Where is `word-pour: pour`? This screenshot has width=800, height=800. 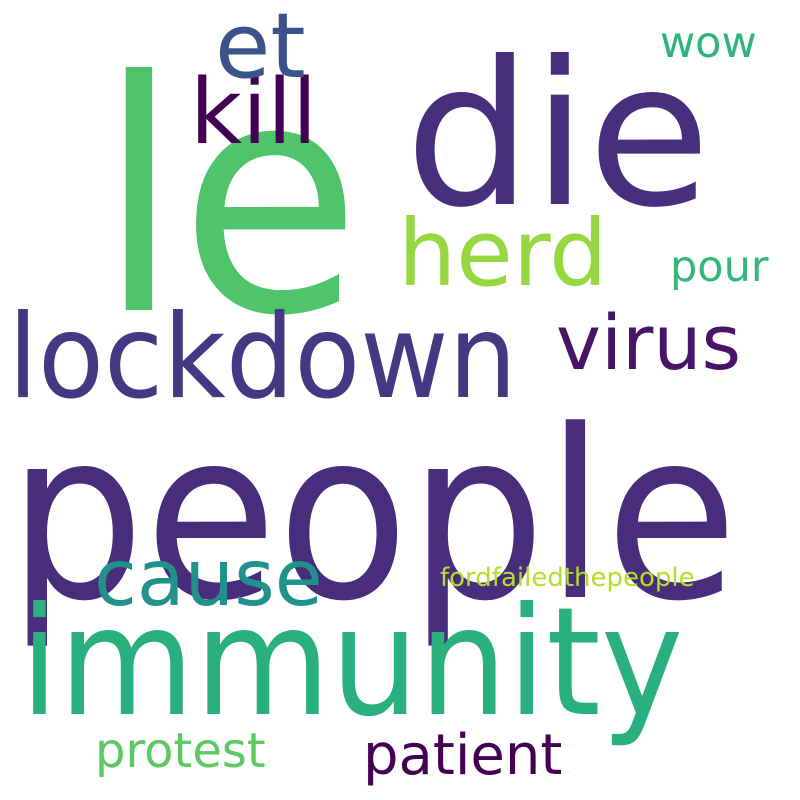
word-pour: pour is located at coordinates (719, 267).